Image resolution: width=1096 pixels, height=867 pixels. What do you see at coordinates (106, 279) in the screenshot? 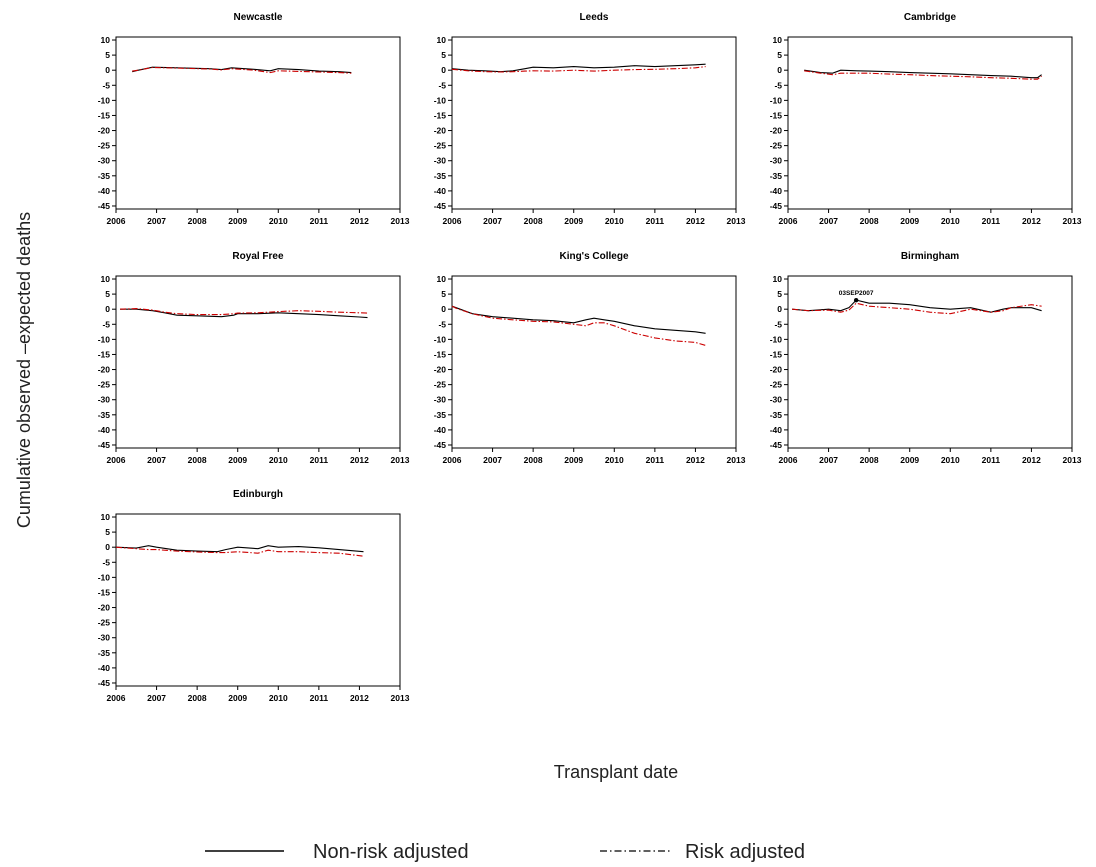
I see `y-tick-label: 10` at bounding box center [106, 279].